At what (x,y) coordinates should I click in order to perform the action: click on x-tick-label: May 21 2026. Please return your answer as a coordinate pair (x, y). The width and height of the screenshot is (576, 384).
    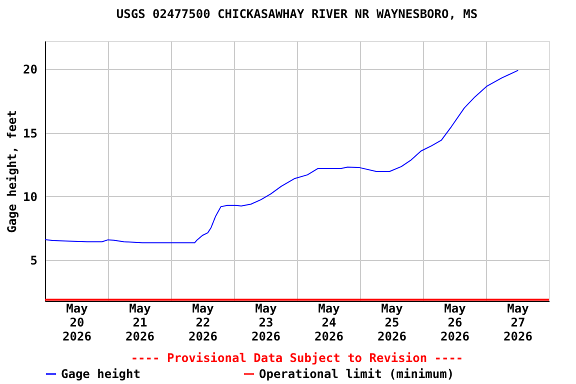
    Looking at the image, I should click on (140, 323).